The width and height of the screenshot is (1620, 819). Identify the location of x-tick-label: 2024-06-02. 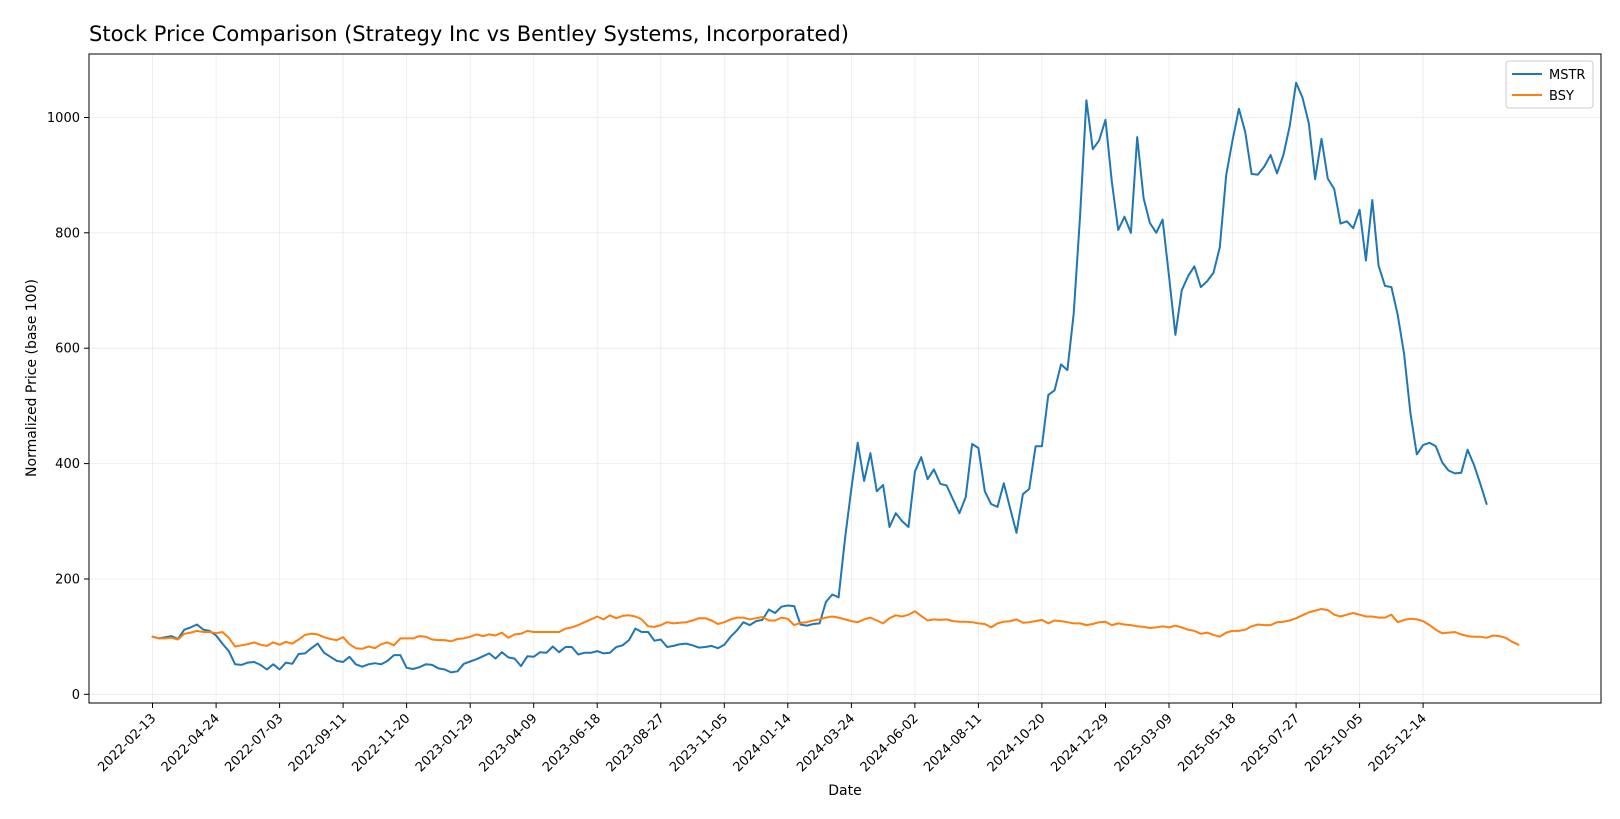
(890, 743).